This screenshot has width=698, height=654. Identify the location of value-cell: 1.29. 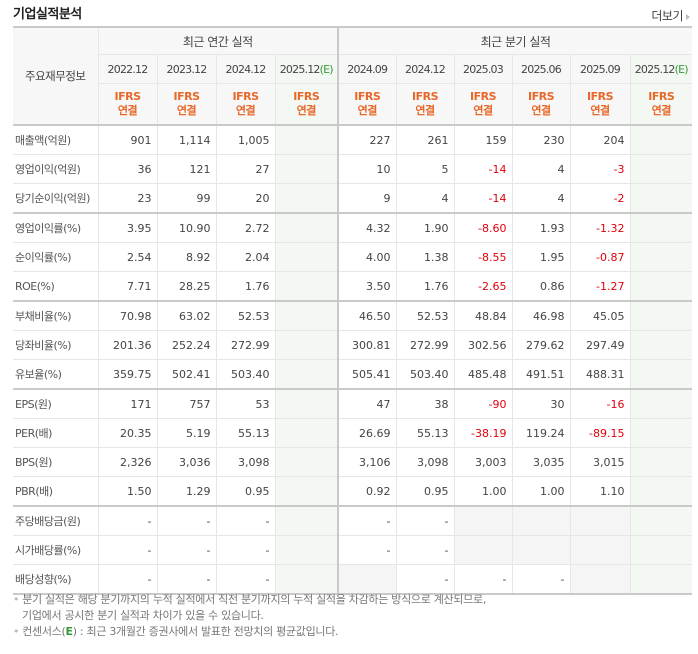
(186, 491).